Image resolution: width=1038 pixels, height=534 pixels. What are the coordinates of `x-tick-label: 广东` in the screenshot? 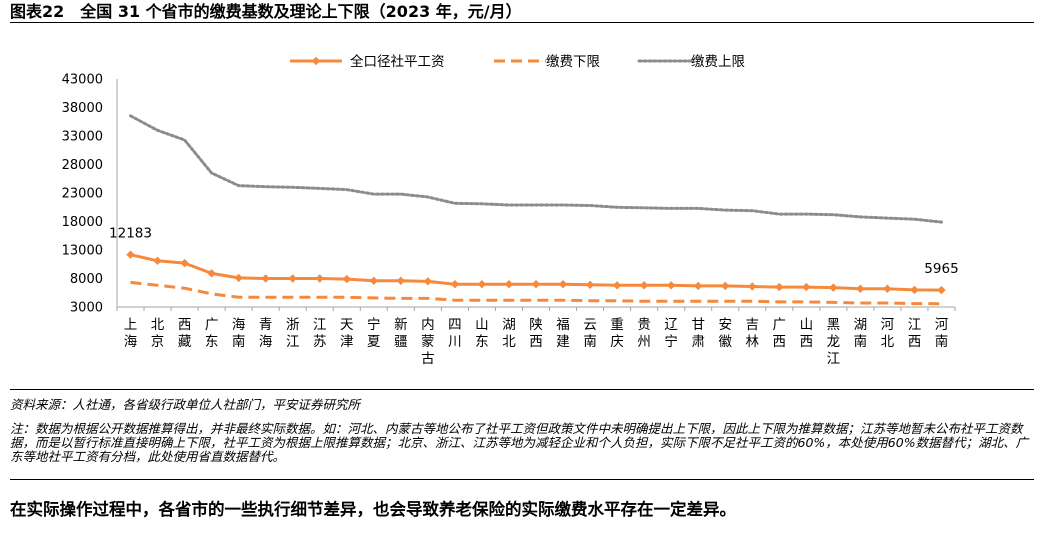 It's located at (212, 333).